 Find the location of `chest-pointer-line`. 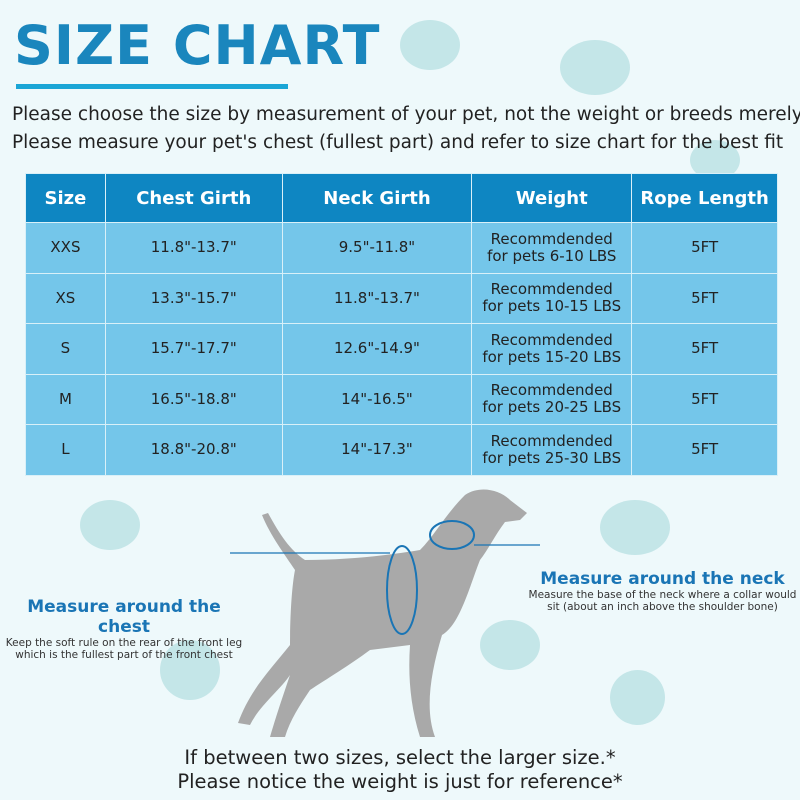

chest-pointer-line is located at coordinates (310, 553).